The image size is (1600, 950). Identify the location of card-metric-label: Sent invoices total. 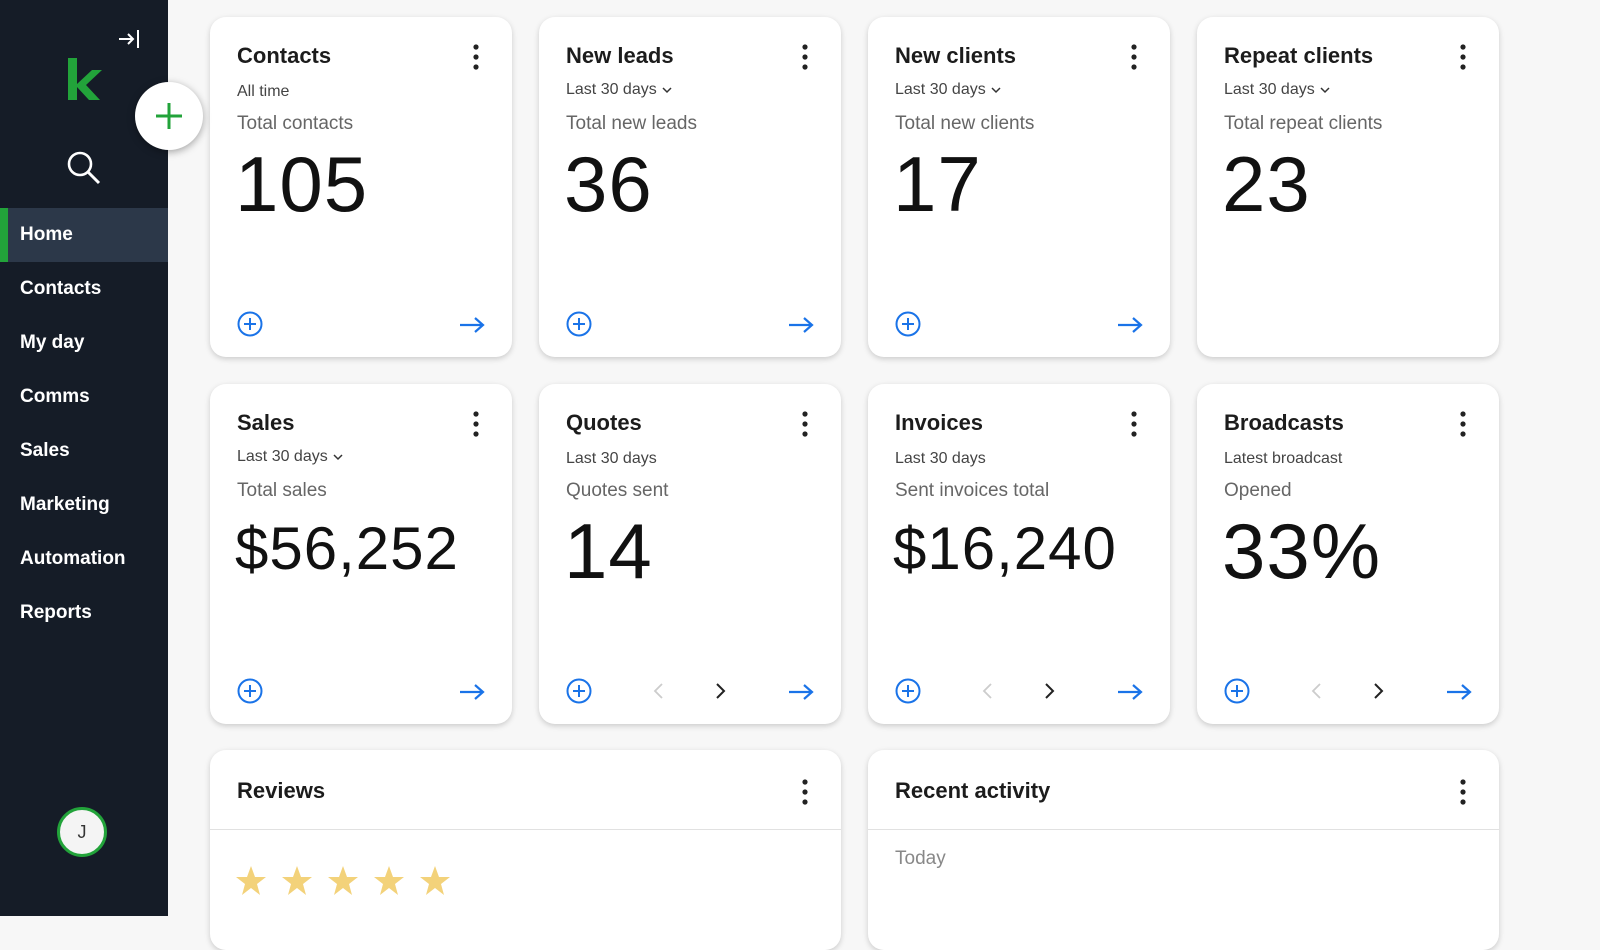
(972, 490).